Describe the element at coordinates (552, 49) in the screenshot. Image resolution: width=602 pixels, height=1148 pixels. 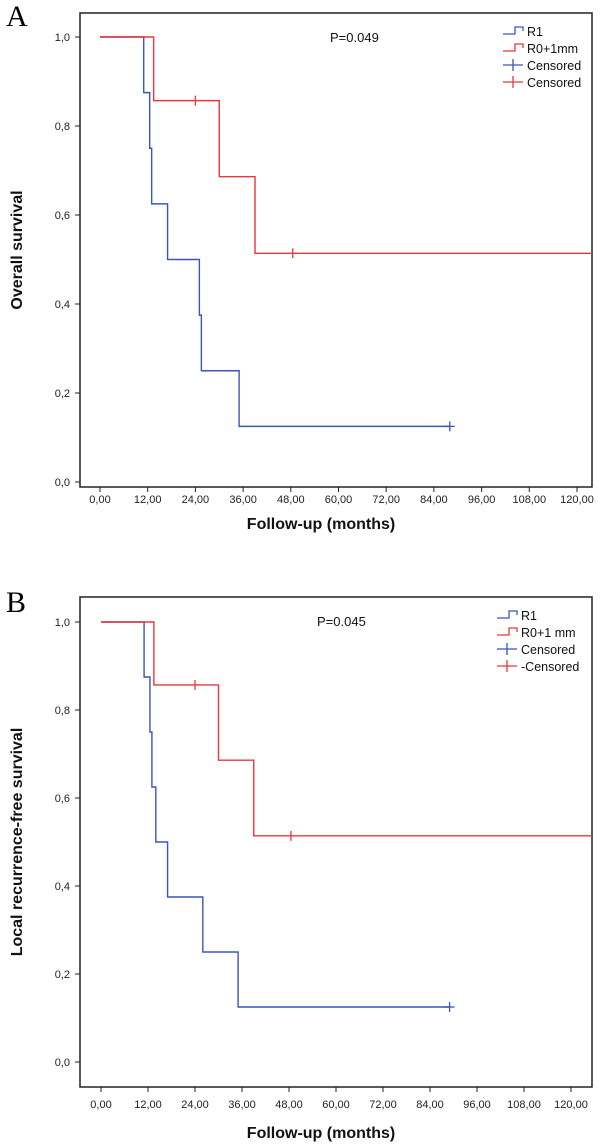
I see `legend-label: R0+1mm` at that location.